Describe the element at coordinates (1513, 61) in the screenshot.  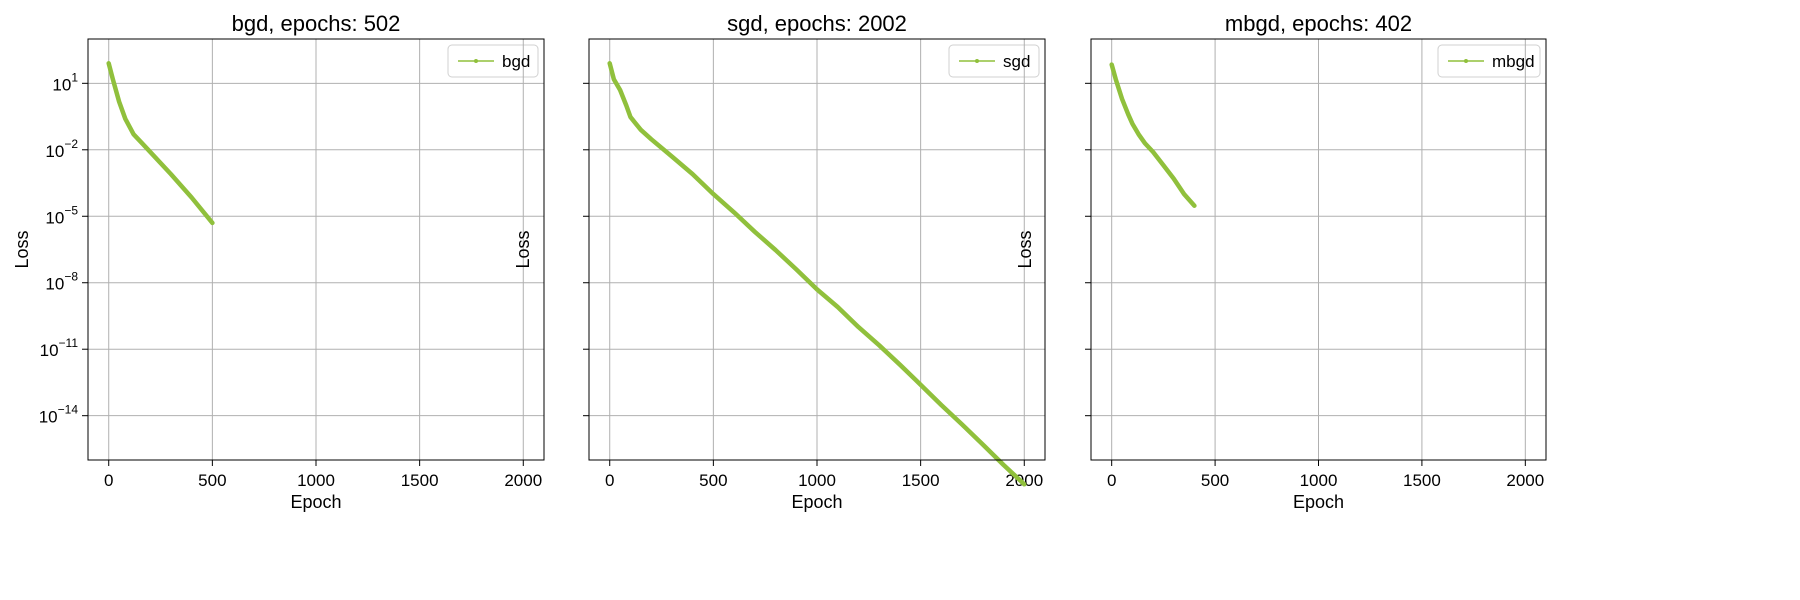
I see `legend-label: mbgd` at that location.